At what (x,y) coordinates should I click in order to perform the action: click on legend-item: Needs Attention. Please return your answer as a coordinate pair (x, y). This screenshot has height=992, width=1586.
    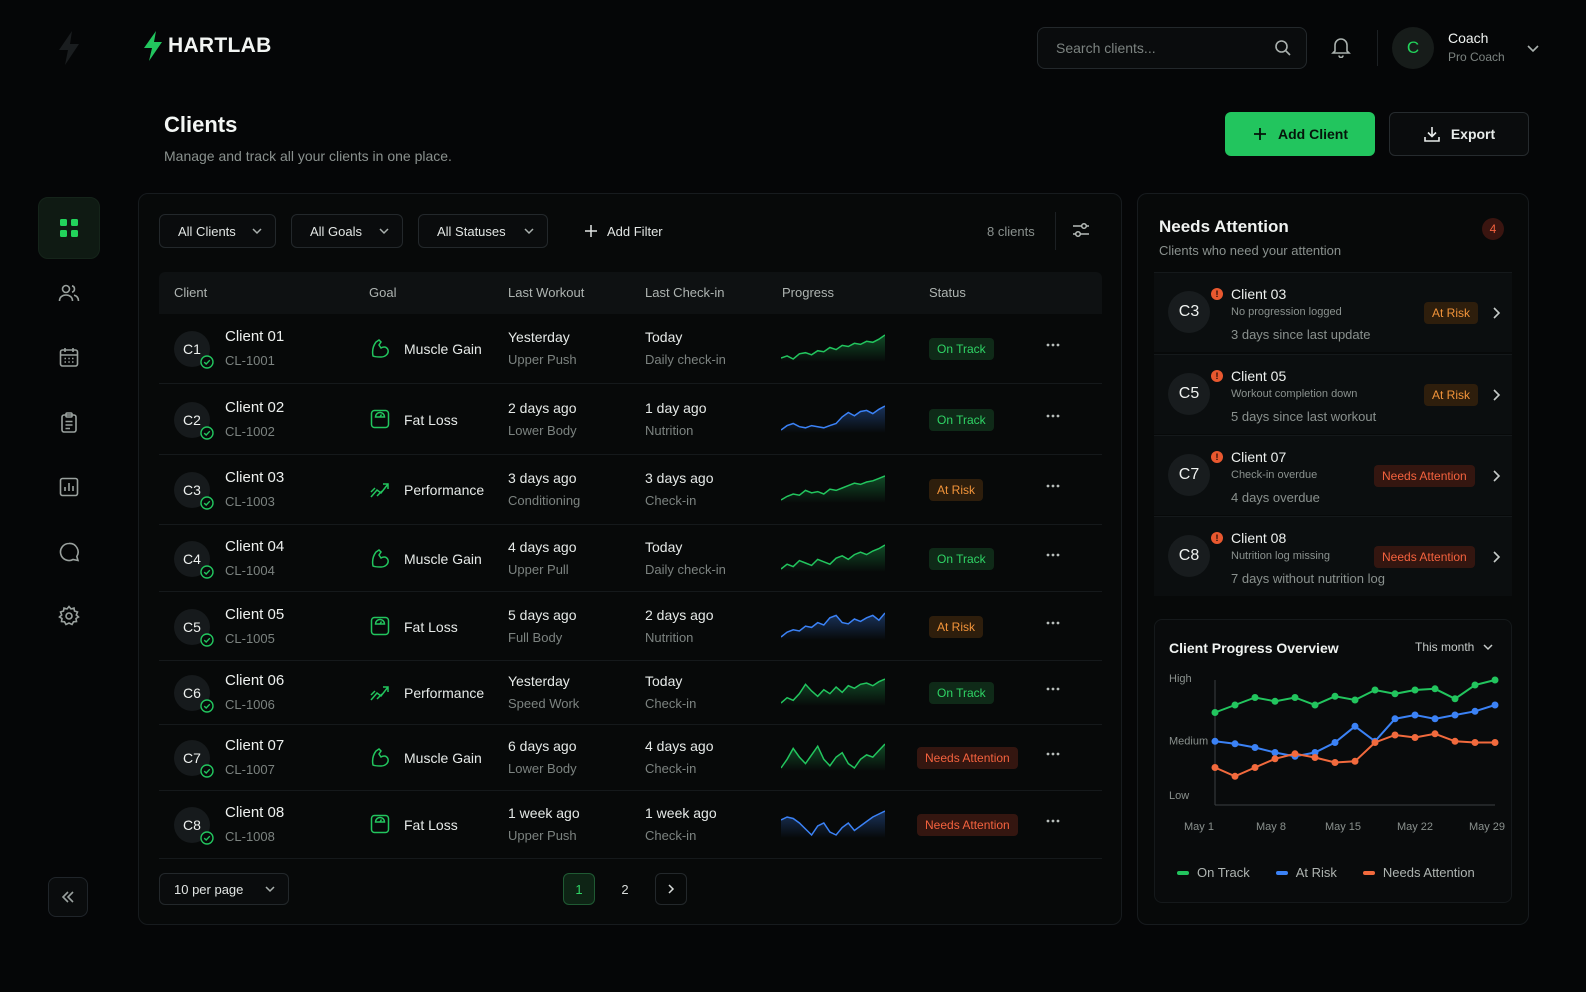
    Looking at the image, I should click on (1418, 872).